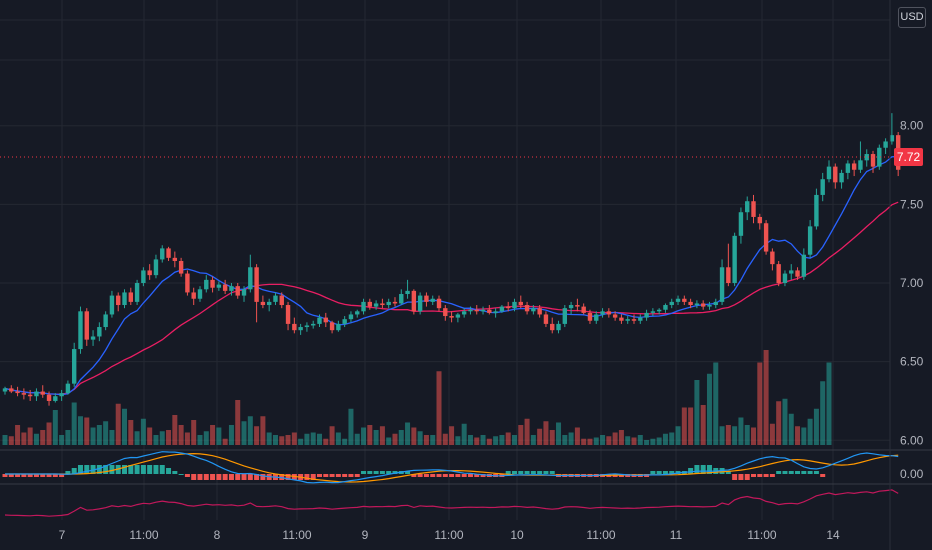 This screenshot has width=932, height=550. Describe the element at coordinates (912, 474) in the screenshot. I see `macd-axis: 0.00` at that location.